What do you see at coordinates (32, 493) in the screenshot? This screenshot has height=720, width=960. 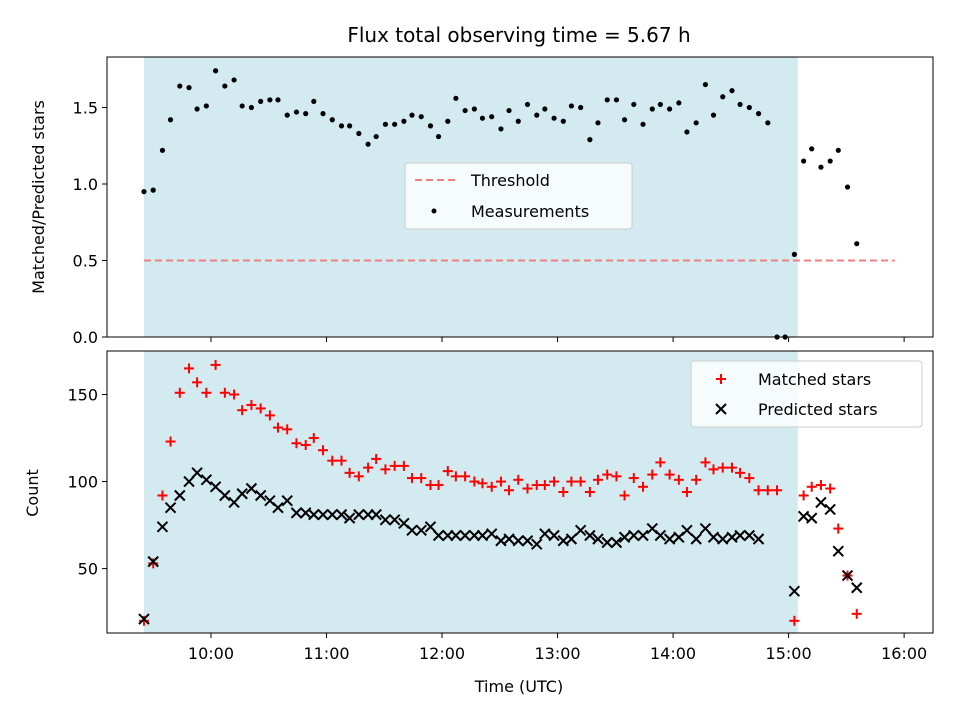 I see `bottom-y-axis-label: Count` at bounding box center [32, 493].